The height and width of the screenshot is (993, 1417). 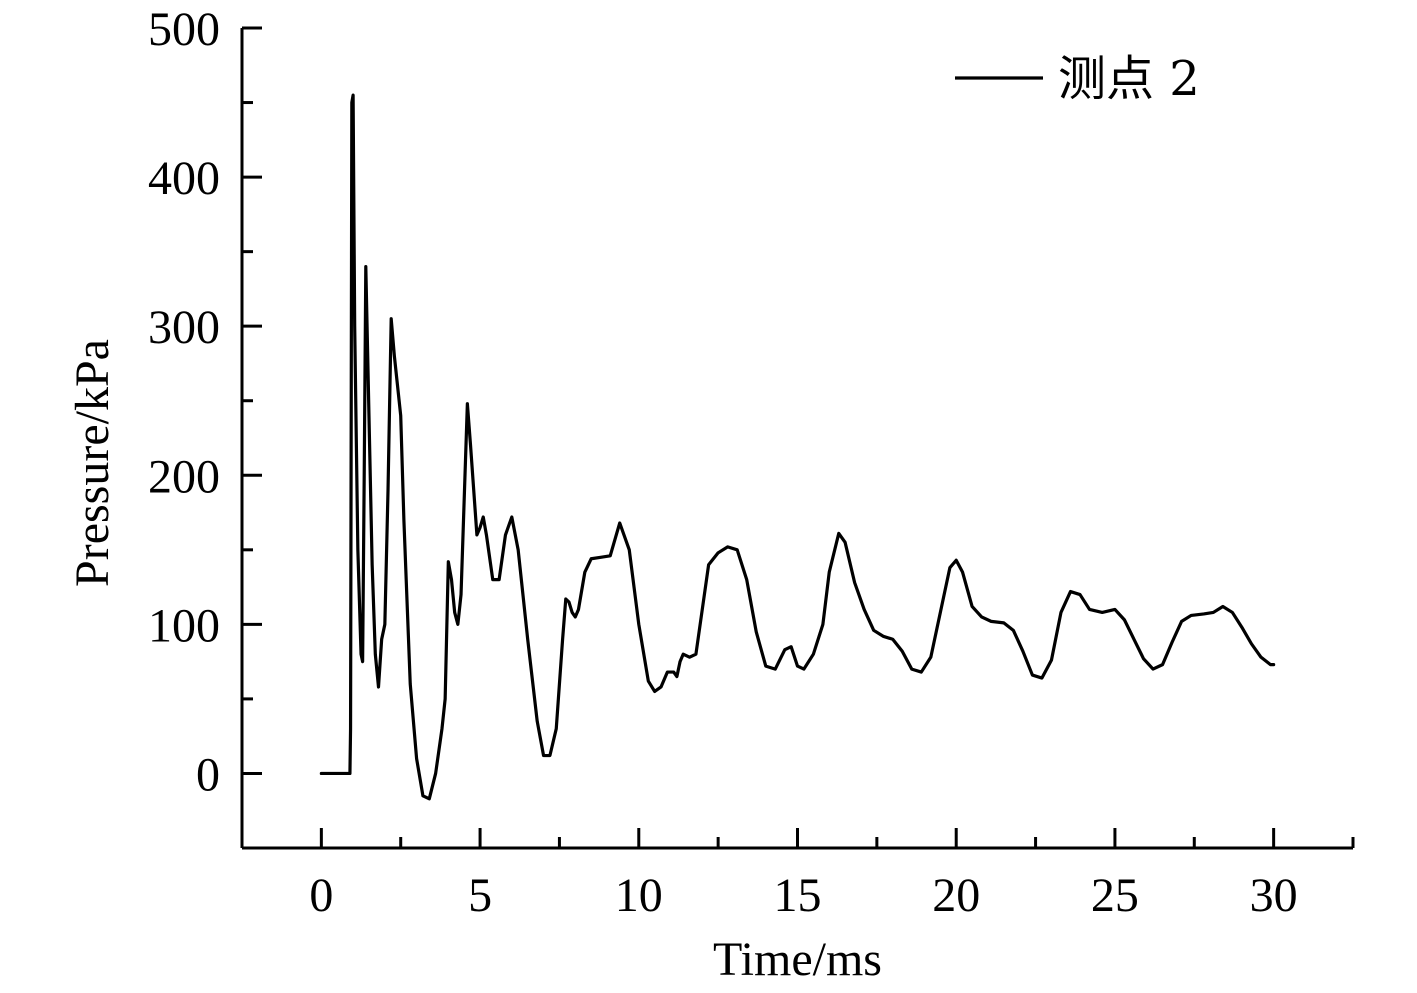 I want to click on x-tick-label: 5, so click(x=480, y=895).